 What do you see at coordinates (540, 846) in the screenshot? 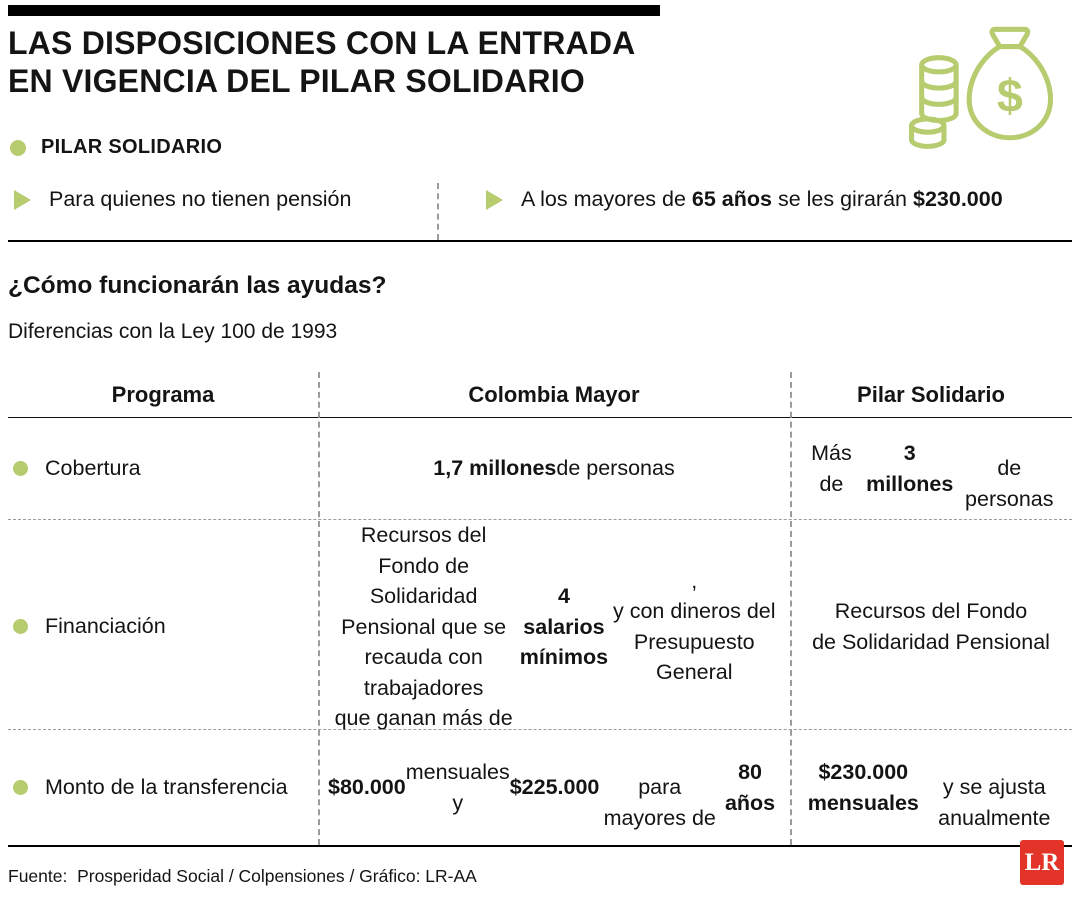
I see `footer-divider-line` at bounding box center [540, 846].